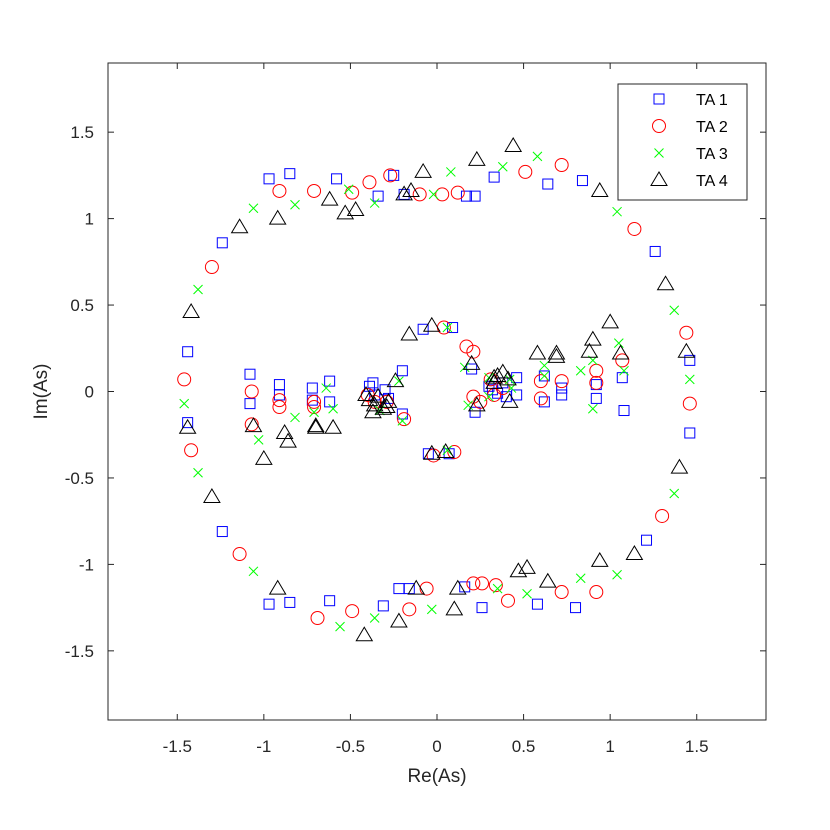 This screenshot has height=830, width=830. Describe the element at coordinates (79, 651) in the screenshot. I see `y-tick-label: -1.5` at that location.